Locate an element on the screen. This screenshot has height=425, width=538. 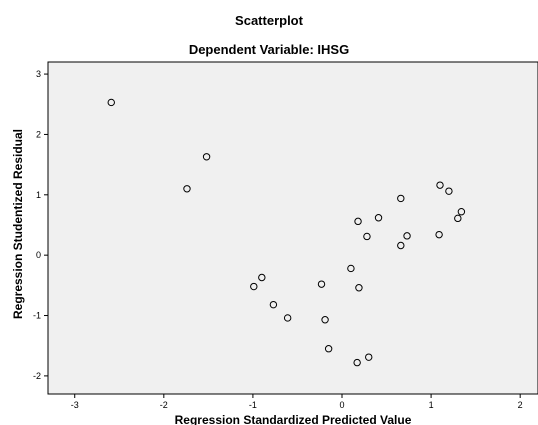
y-tick-label: -2 is located at coordinates (37, 376).